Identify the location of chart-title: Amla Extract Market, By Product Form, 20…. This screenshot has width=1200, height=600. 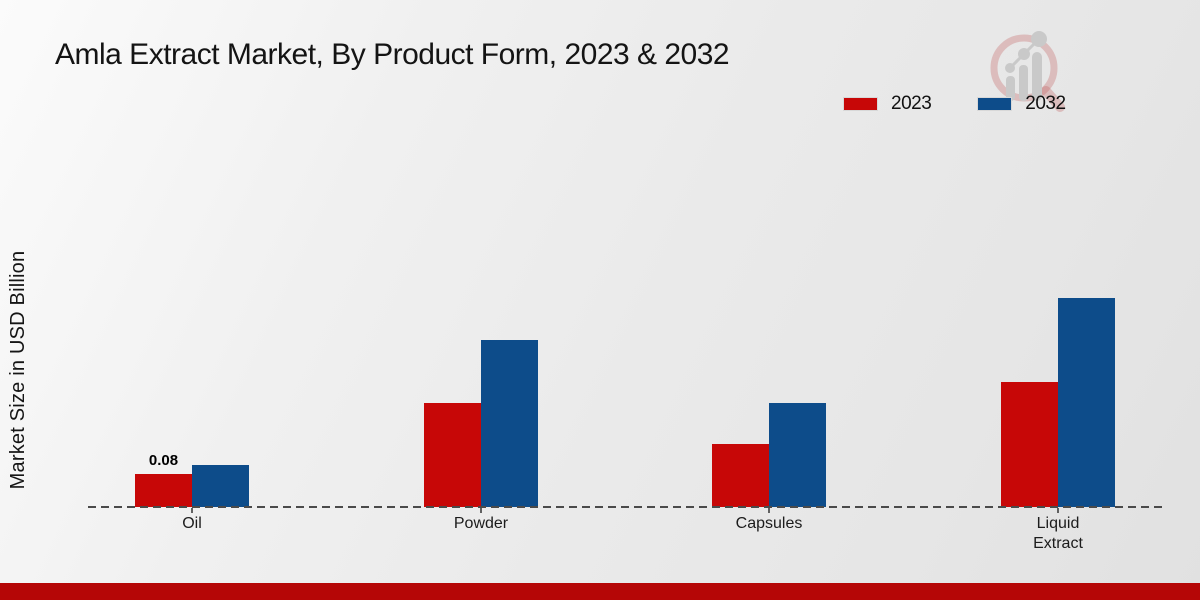
(392, 54).